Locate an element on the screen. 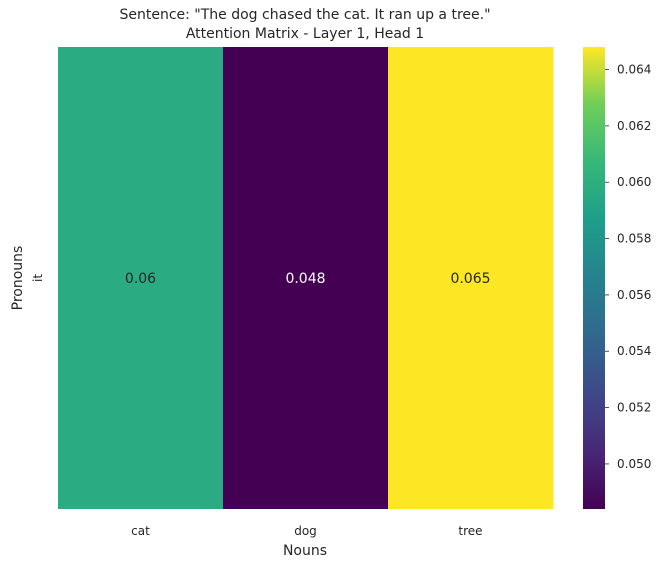  x-tick-label: tree is located at coordinates (470, 531).